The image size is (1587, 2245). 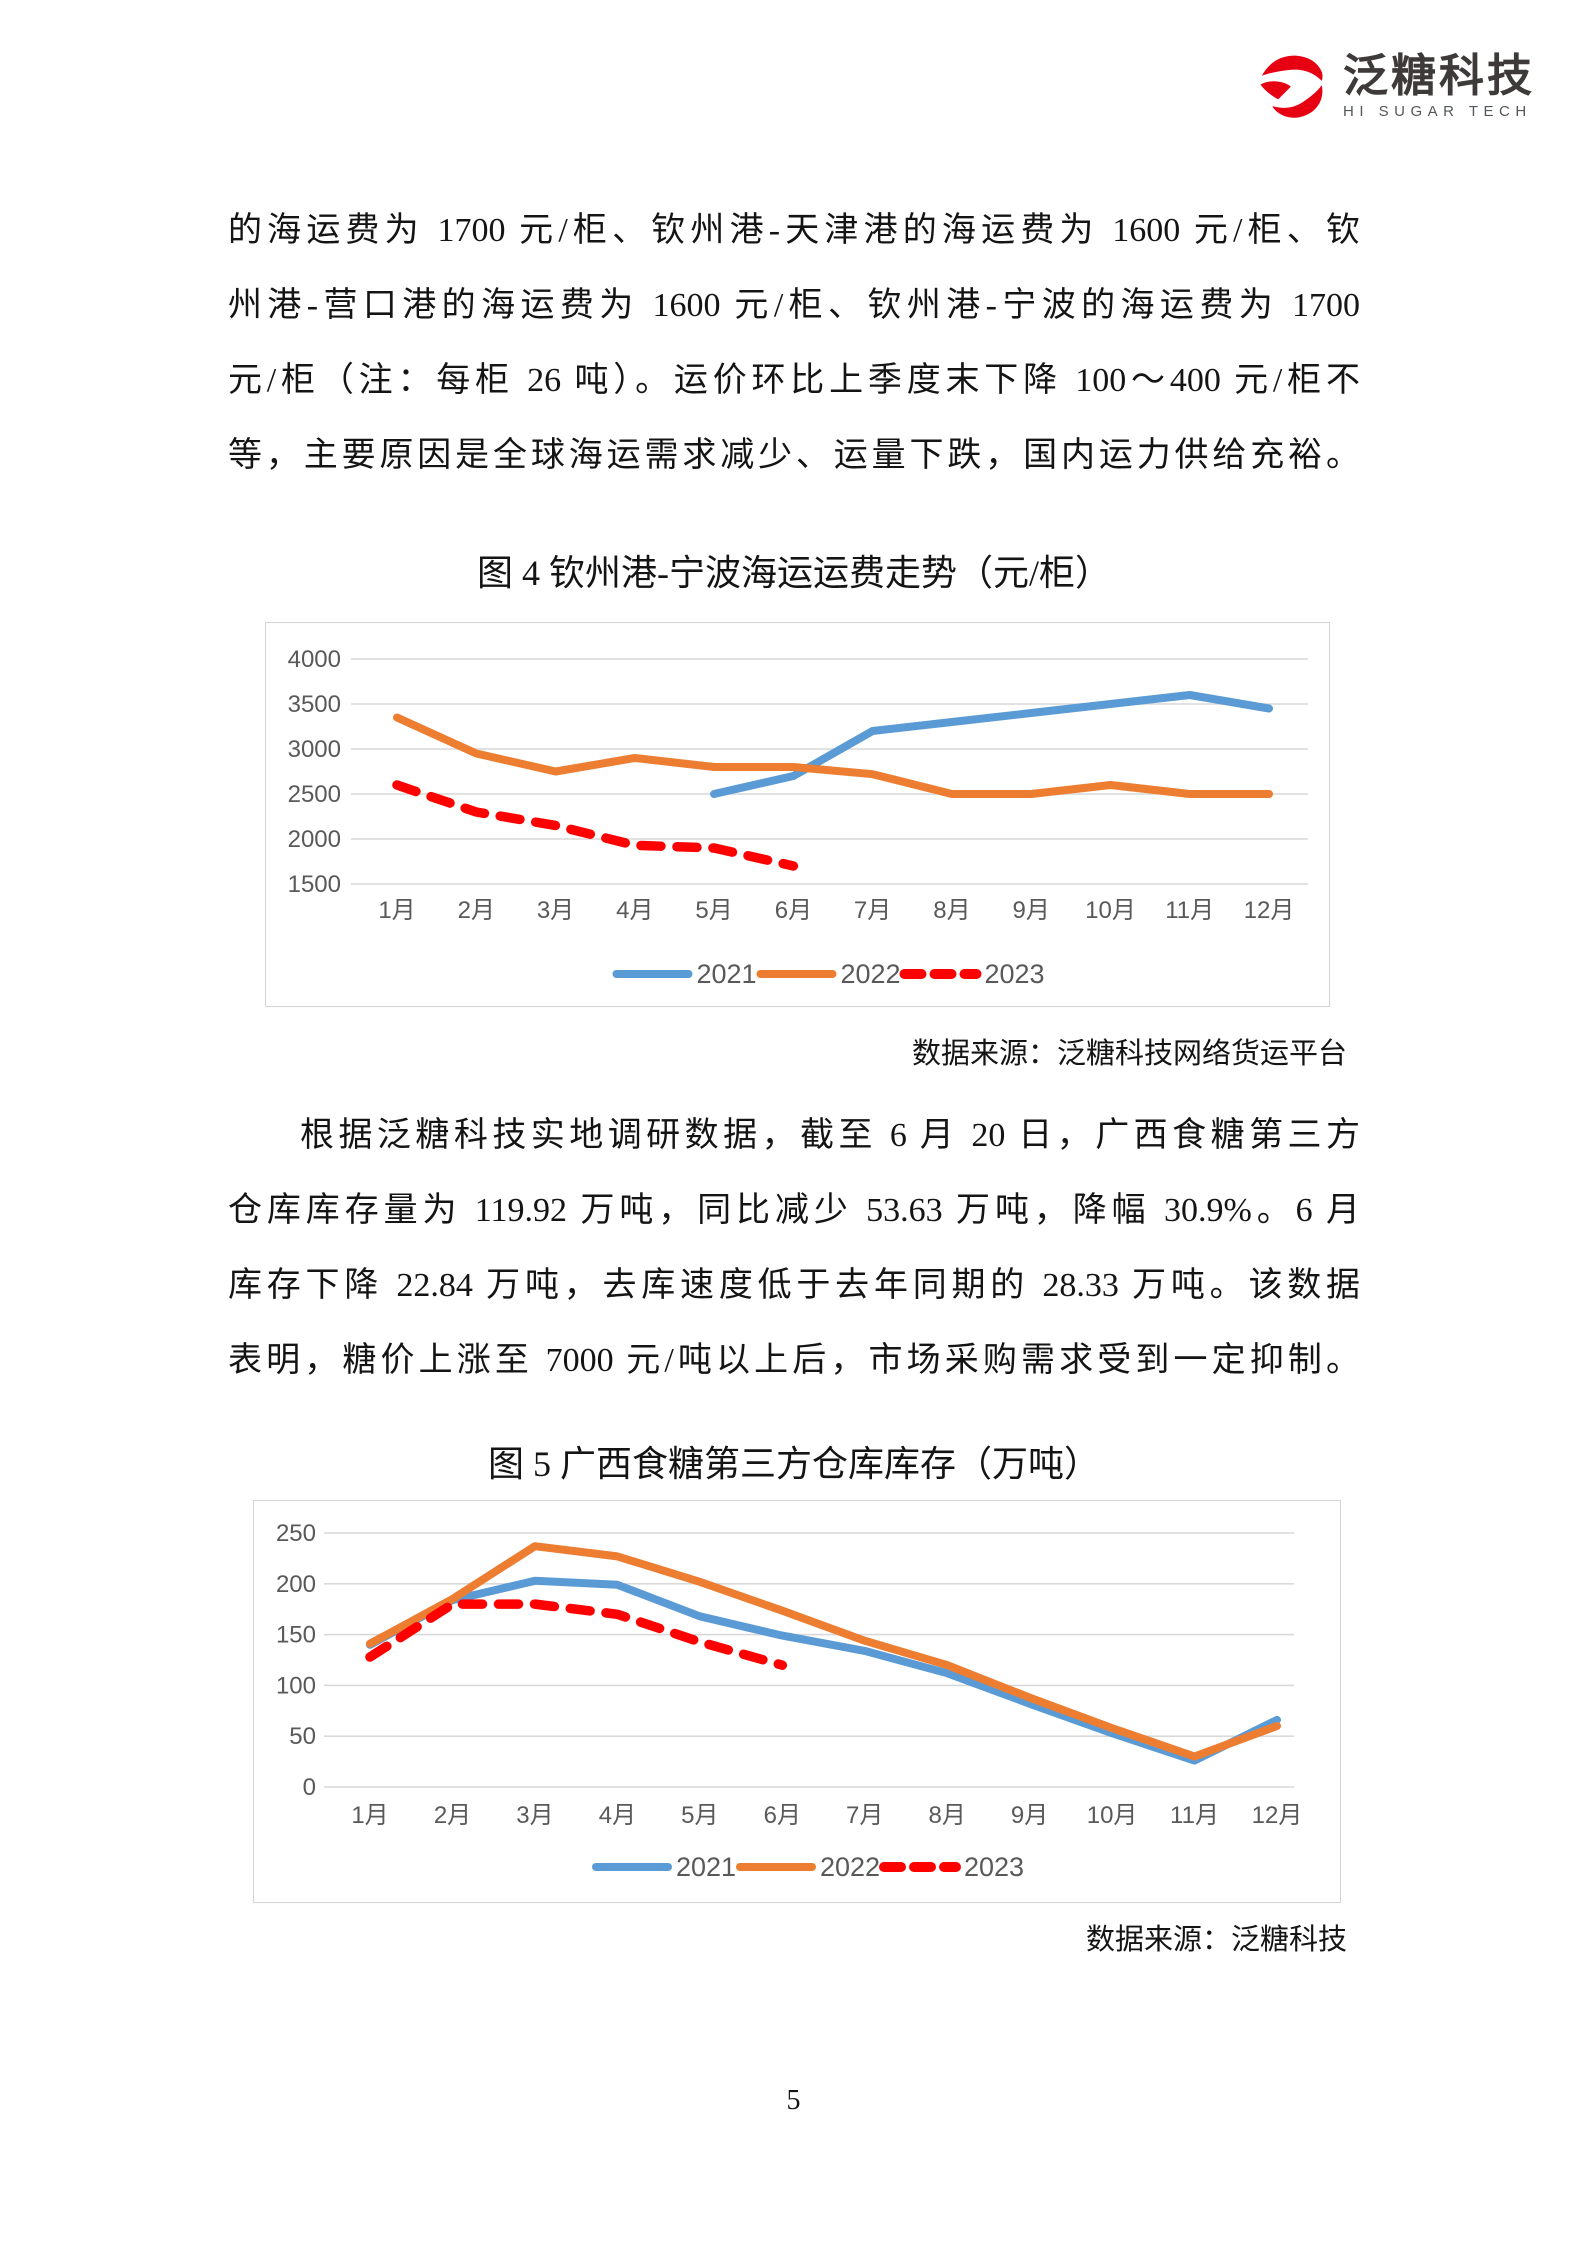 What do you see at coordinates (793, 1464) in the screenshot?
I see `figure5-title: 图 5 广西食糖第三方仓库库存（万吨）` at bounding box center [793, 1464].